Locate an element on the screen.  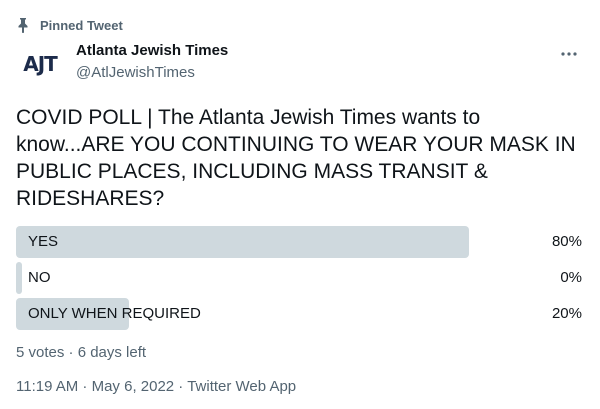
poll-option-label: ONLY WHEN REQUIRED is located at coordinates (114, 313).